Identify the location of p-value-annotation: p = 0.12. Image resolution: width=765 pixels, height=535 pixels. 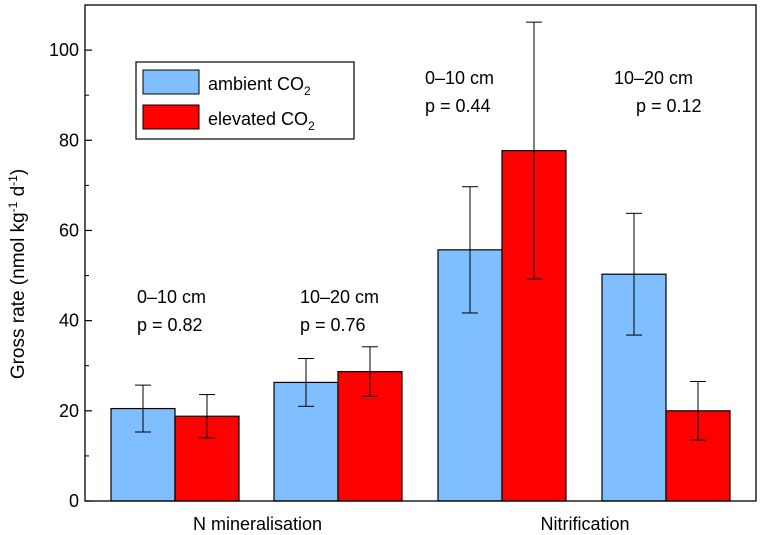
(669, 106).